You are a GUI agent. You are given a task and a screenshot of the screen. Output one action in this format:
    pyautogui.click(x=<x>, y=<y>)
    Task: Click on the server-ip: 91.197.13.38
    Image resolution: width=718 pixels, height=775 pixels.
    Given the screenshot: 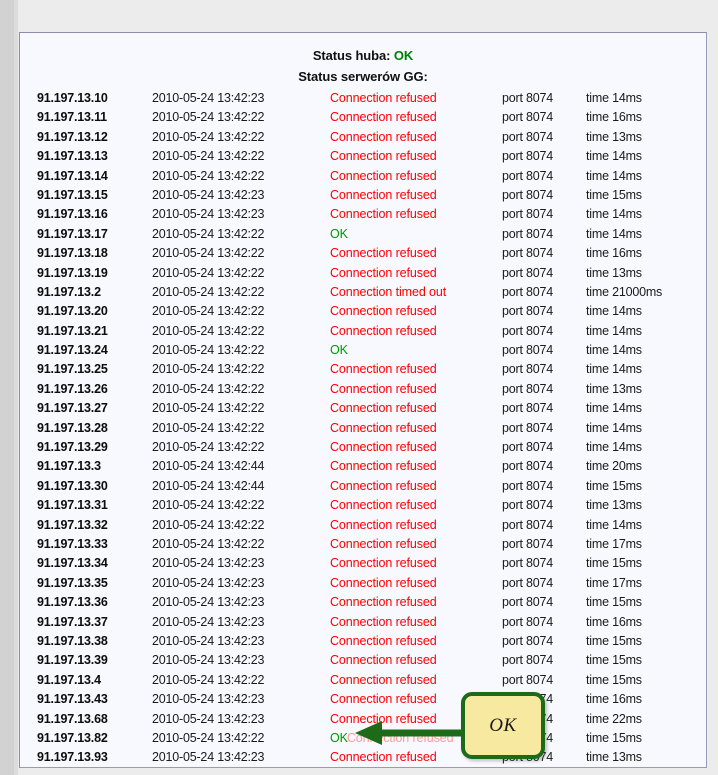 What is the action you would take?
    pyautogui.click(x=72, y=640)
    